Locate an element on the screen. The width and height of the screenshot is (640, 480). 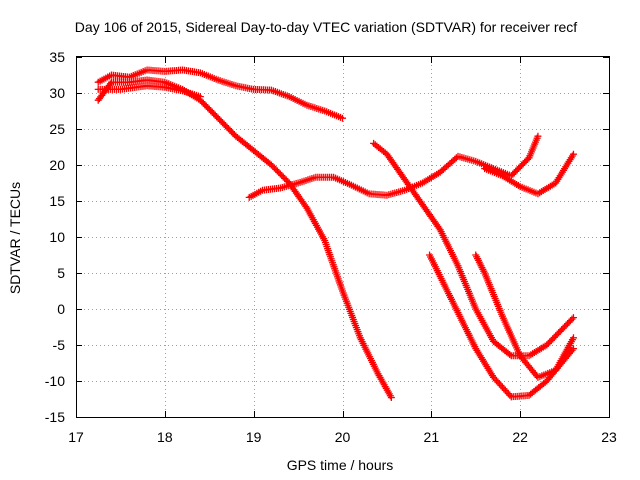
x-axis-label: GPS time / hours is located at coordinates (340, 465).